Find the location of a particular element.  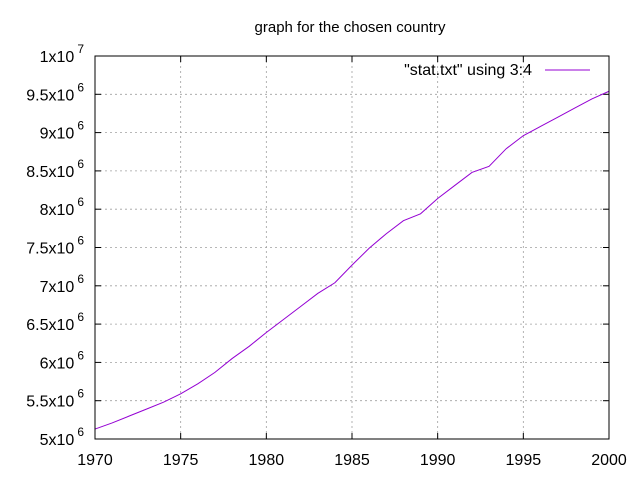

legend-label: "stat.txt" using 3:4 is located at coordinates (468, 70).